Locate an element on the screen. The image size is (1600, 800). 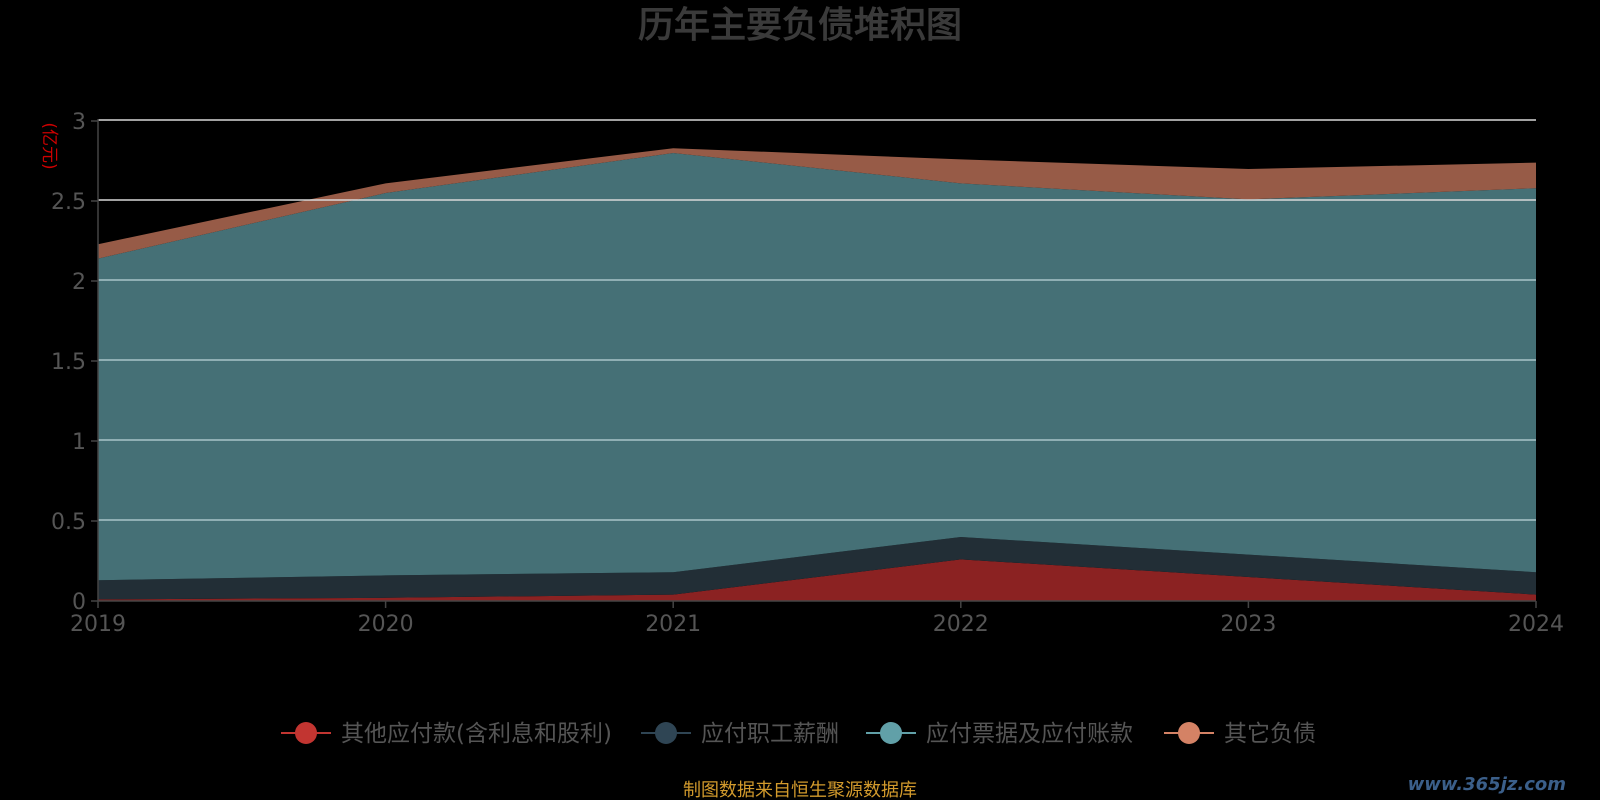
chart-title: 历年主要负债堆积图 is located at coordinates (800, 25).